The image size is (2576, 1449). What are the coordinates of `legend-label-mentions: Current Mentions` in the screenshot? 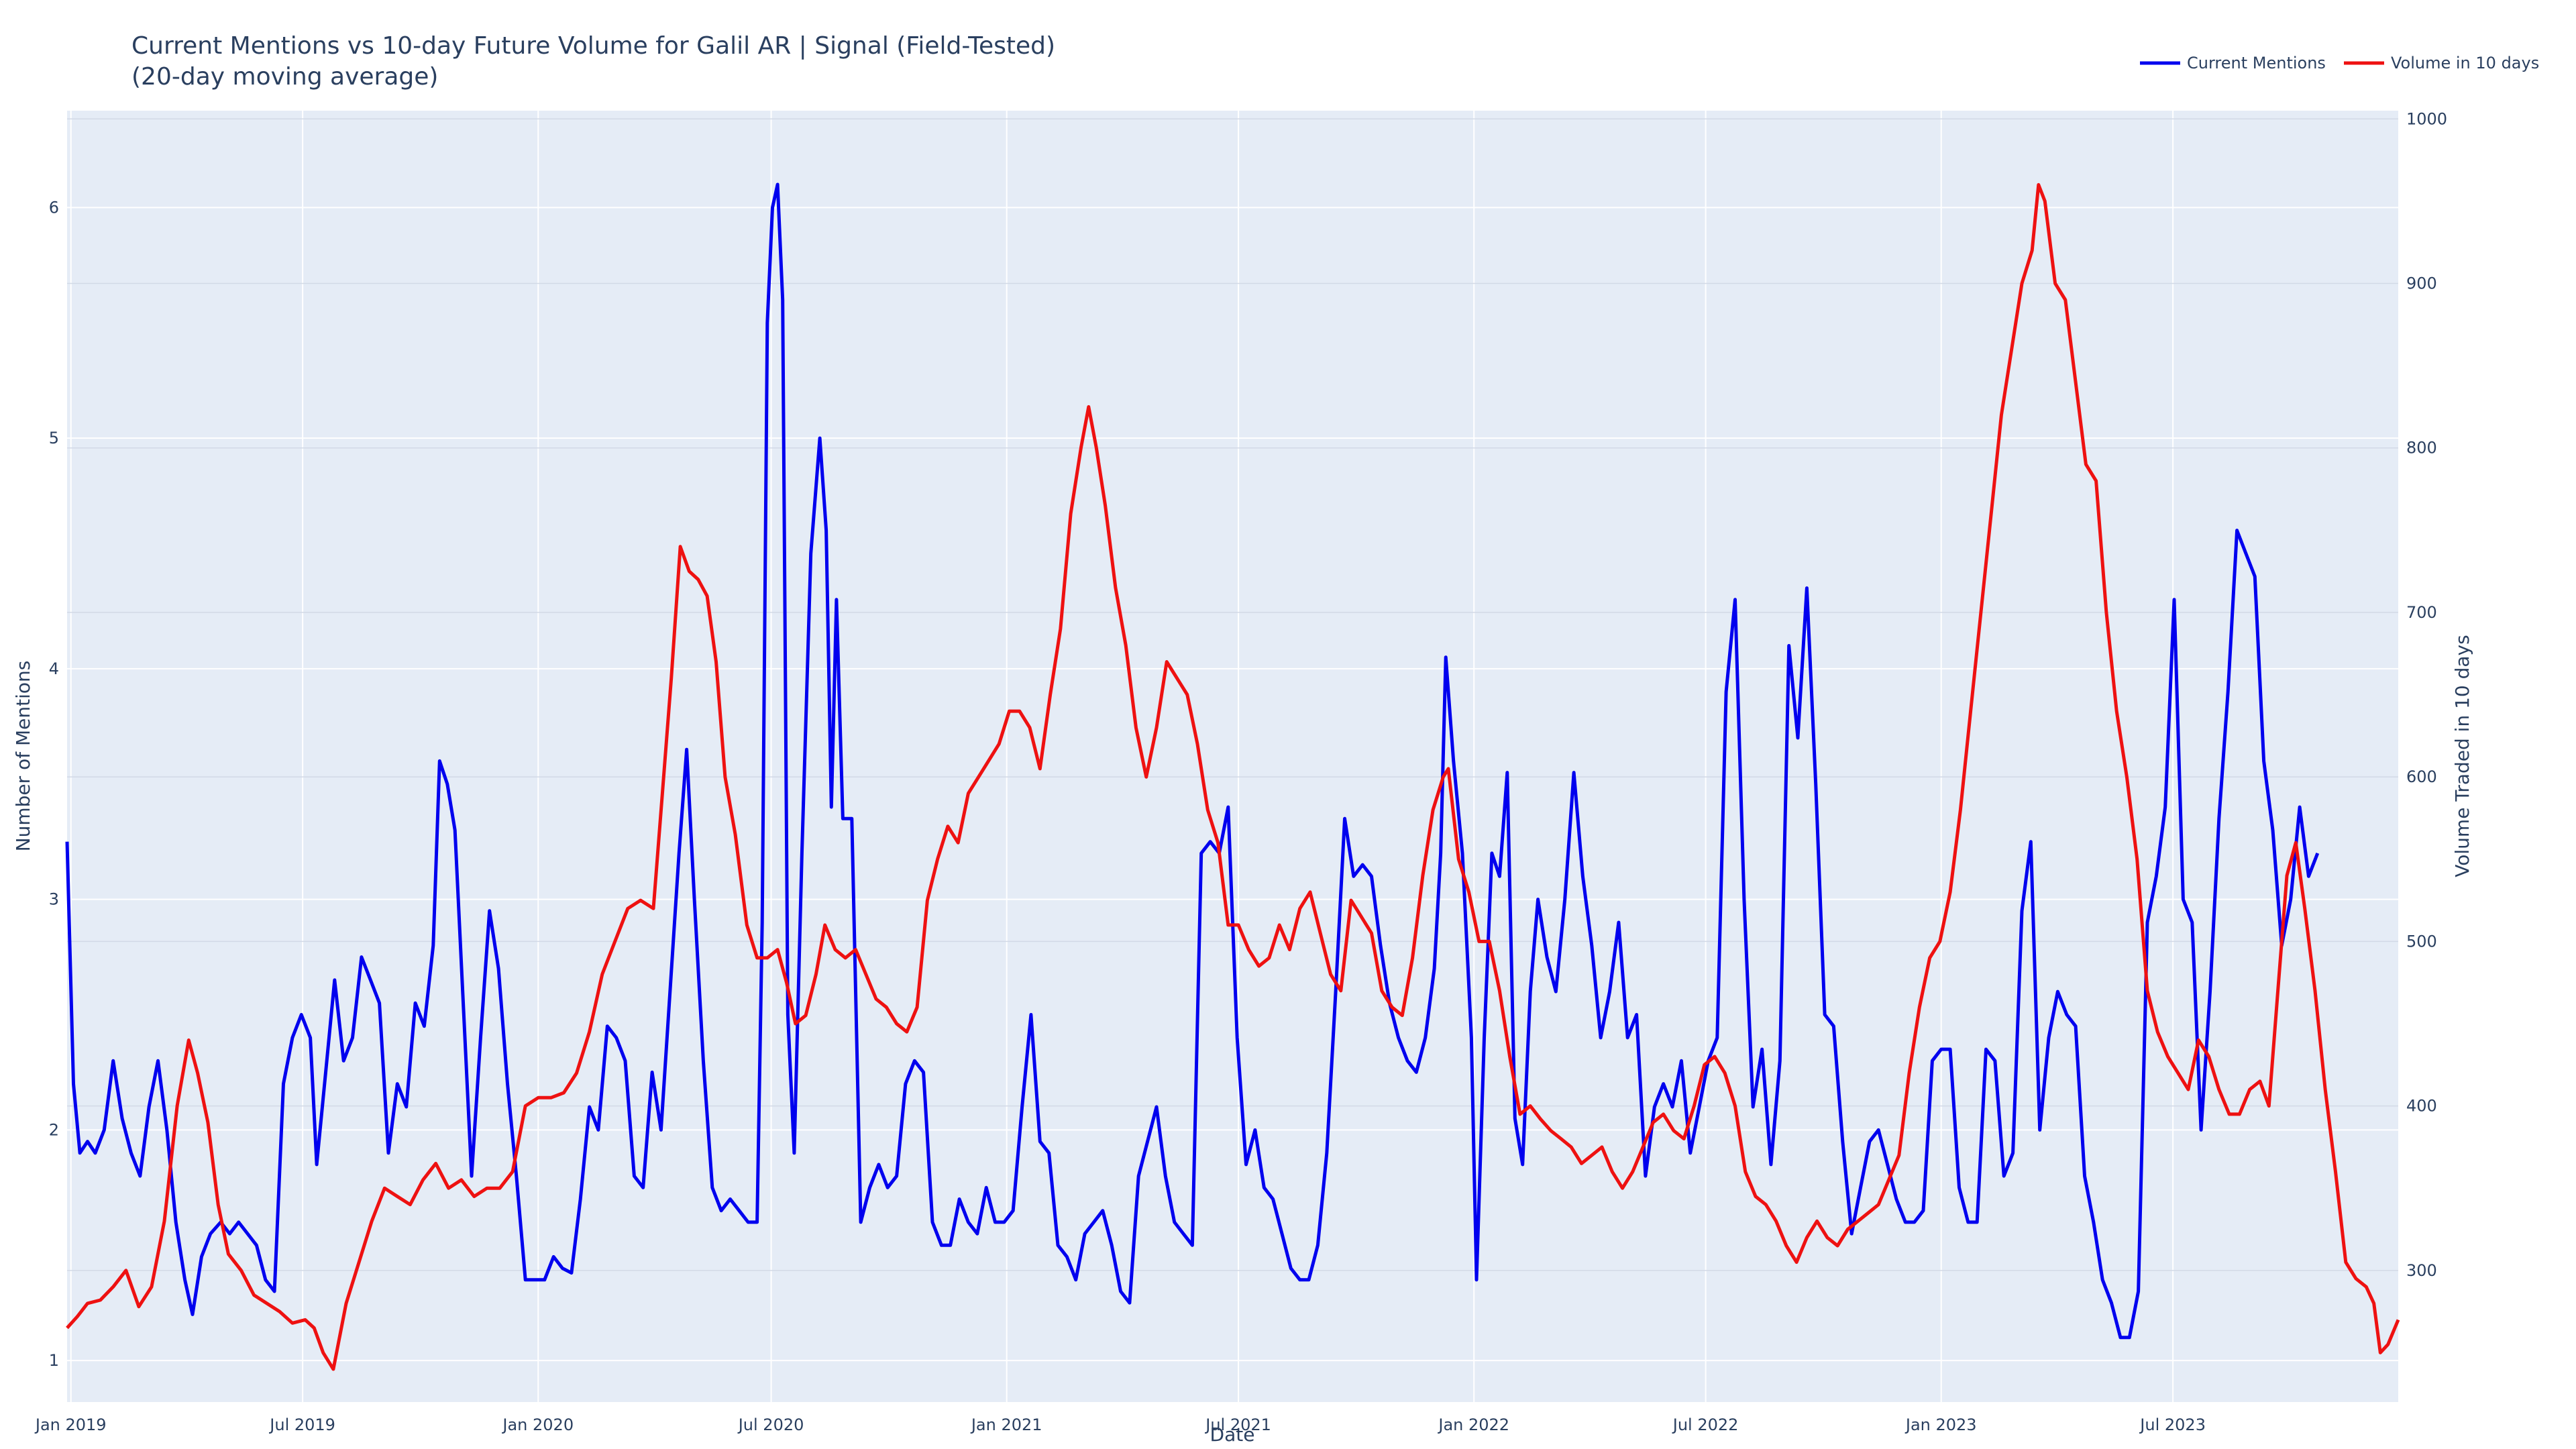 It's located at (2256, 63).